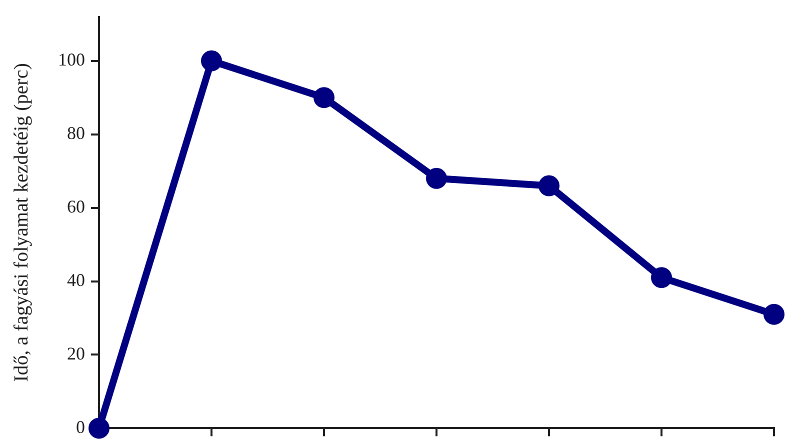  What do you see at coordinates (76, 353) in the screenshot?
I see `y-tick-label: 20` at bounding box center [76, 353].